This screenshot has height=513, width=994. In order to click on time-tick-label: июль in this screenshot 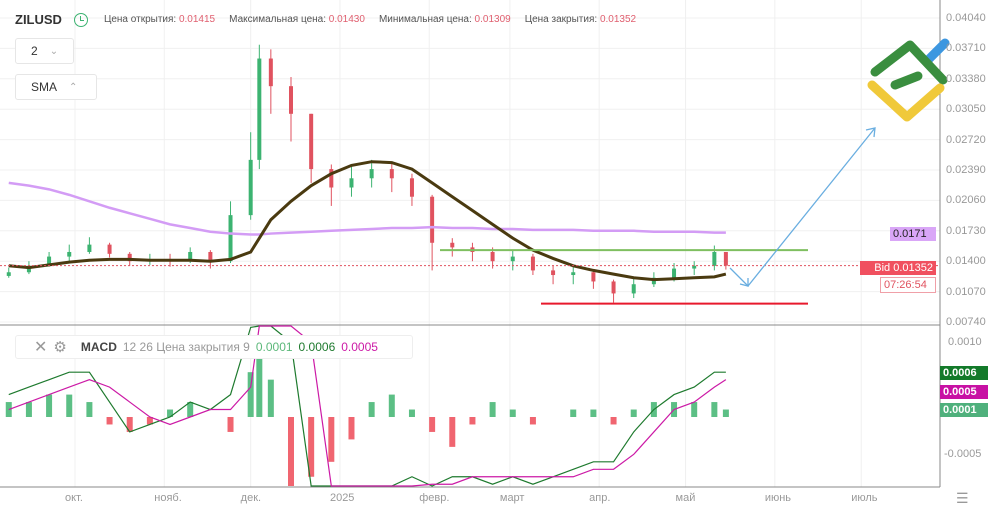, I will do `click(864, 498)`.